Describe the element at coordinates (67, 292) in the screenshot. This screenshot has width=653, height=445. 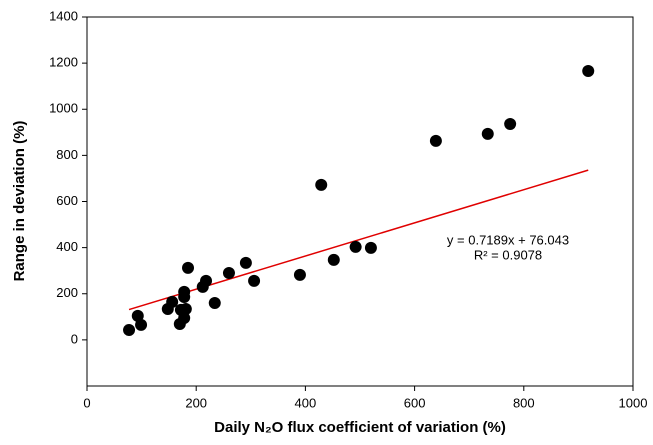
I see `y-tick-label: 200` at that location.